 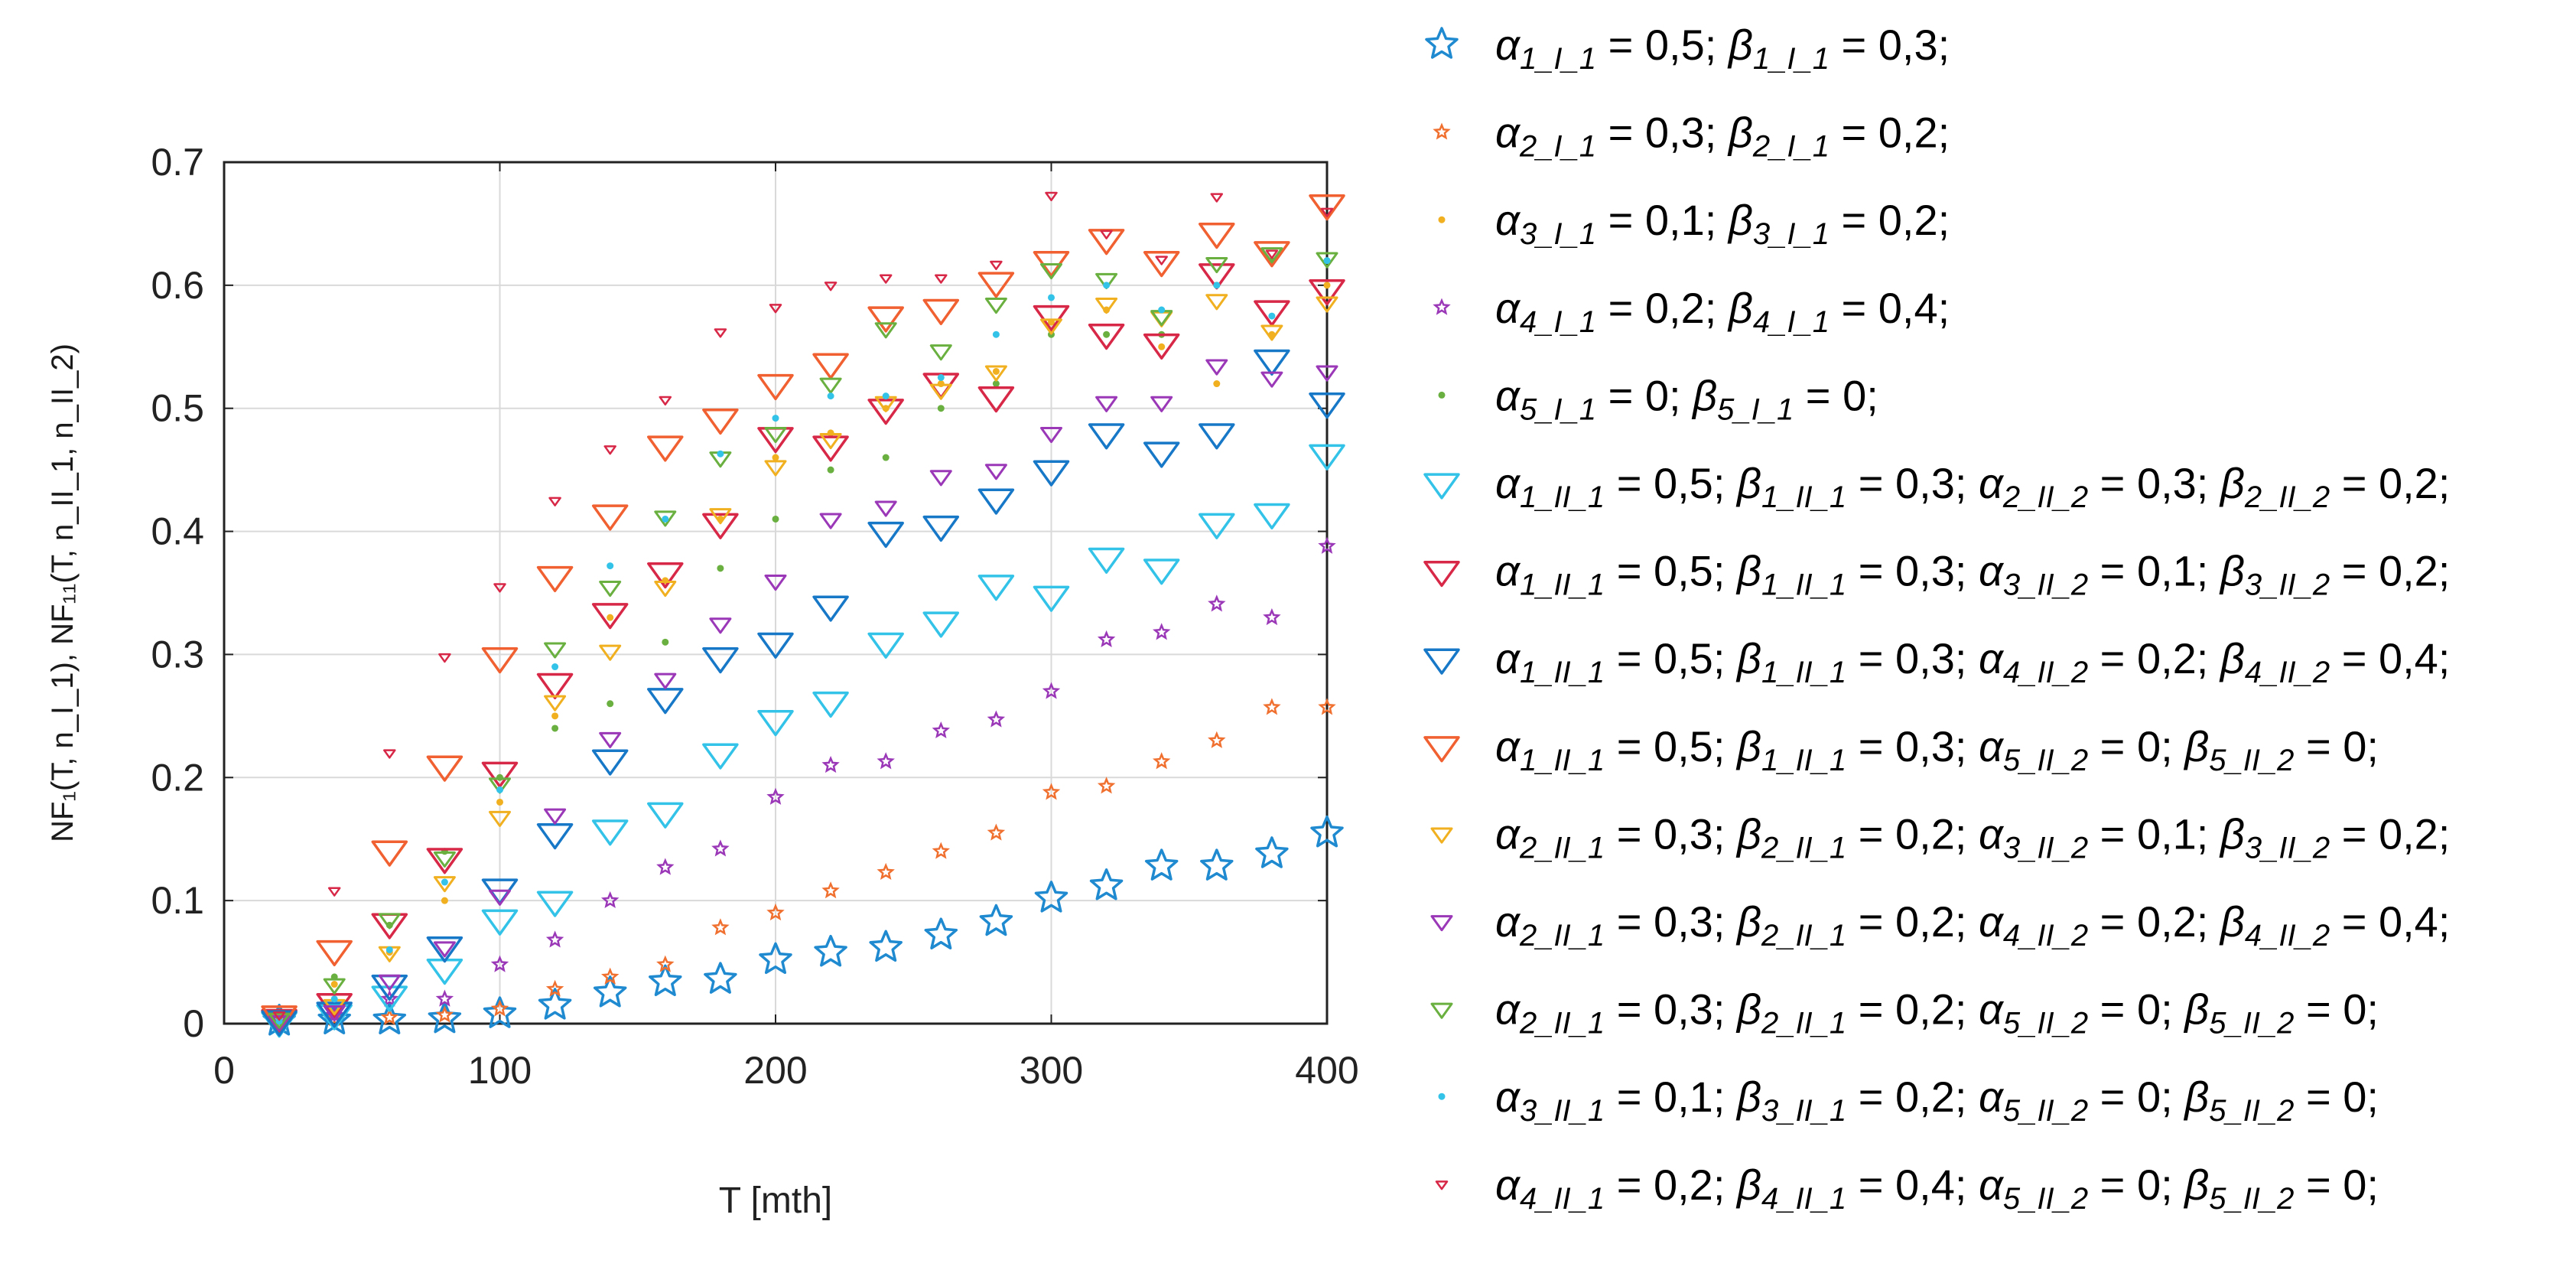 I want to click on legend-item: α5_I_1 = 0; β5_I_1 = 0;, so click(x=1658, y=399).